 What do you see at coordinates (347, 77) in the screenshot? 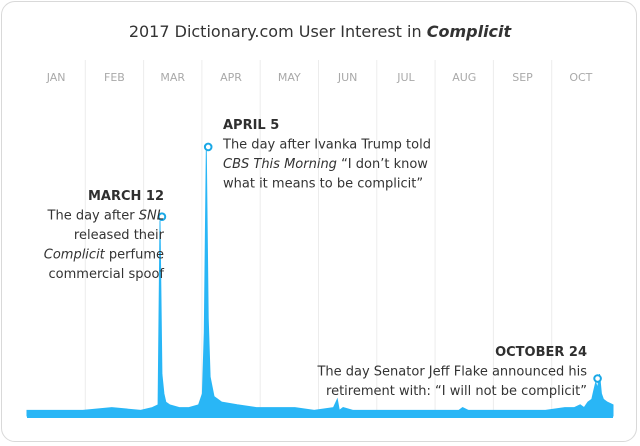
I see `month-label-jun: JUN` at bounding box center [347, 77].